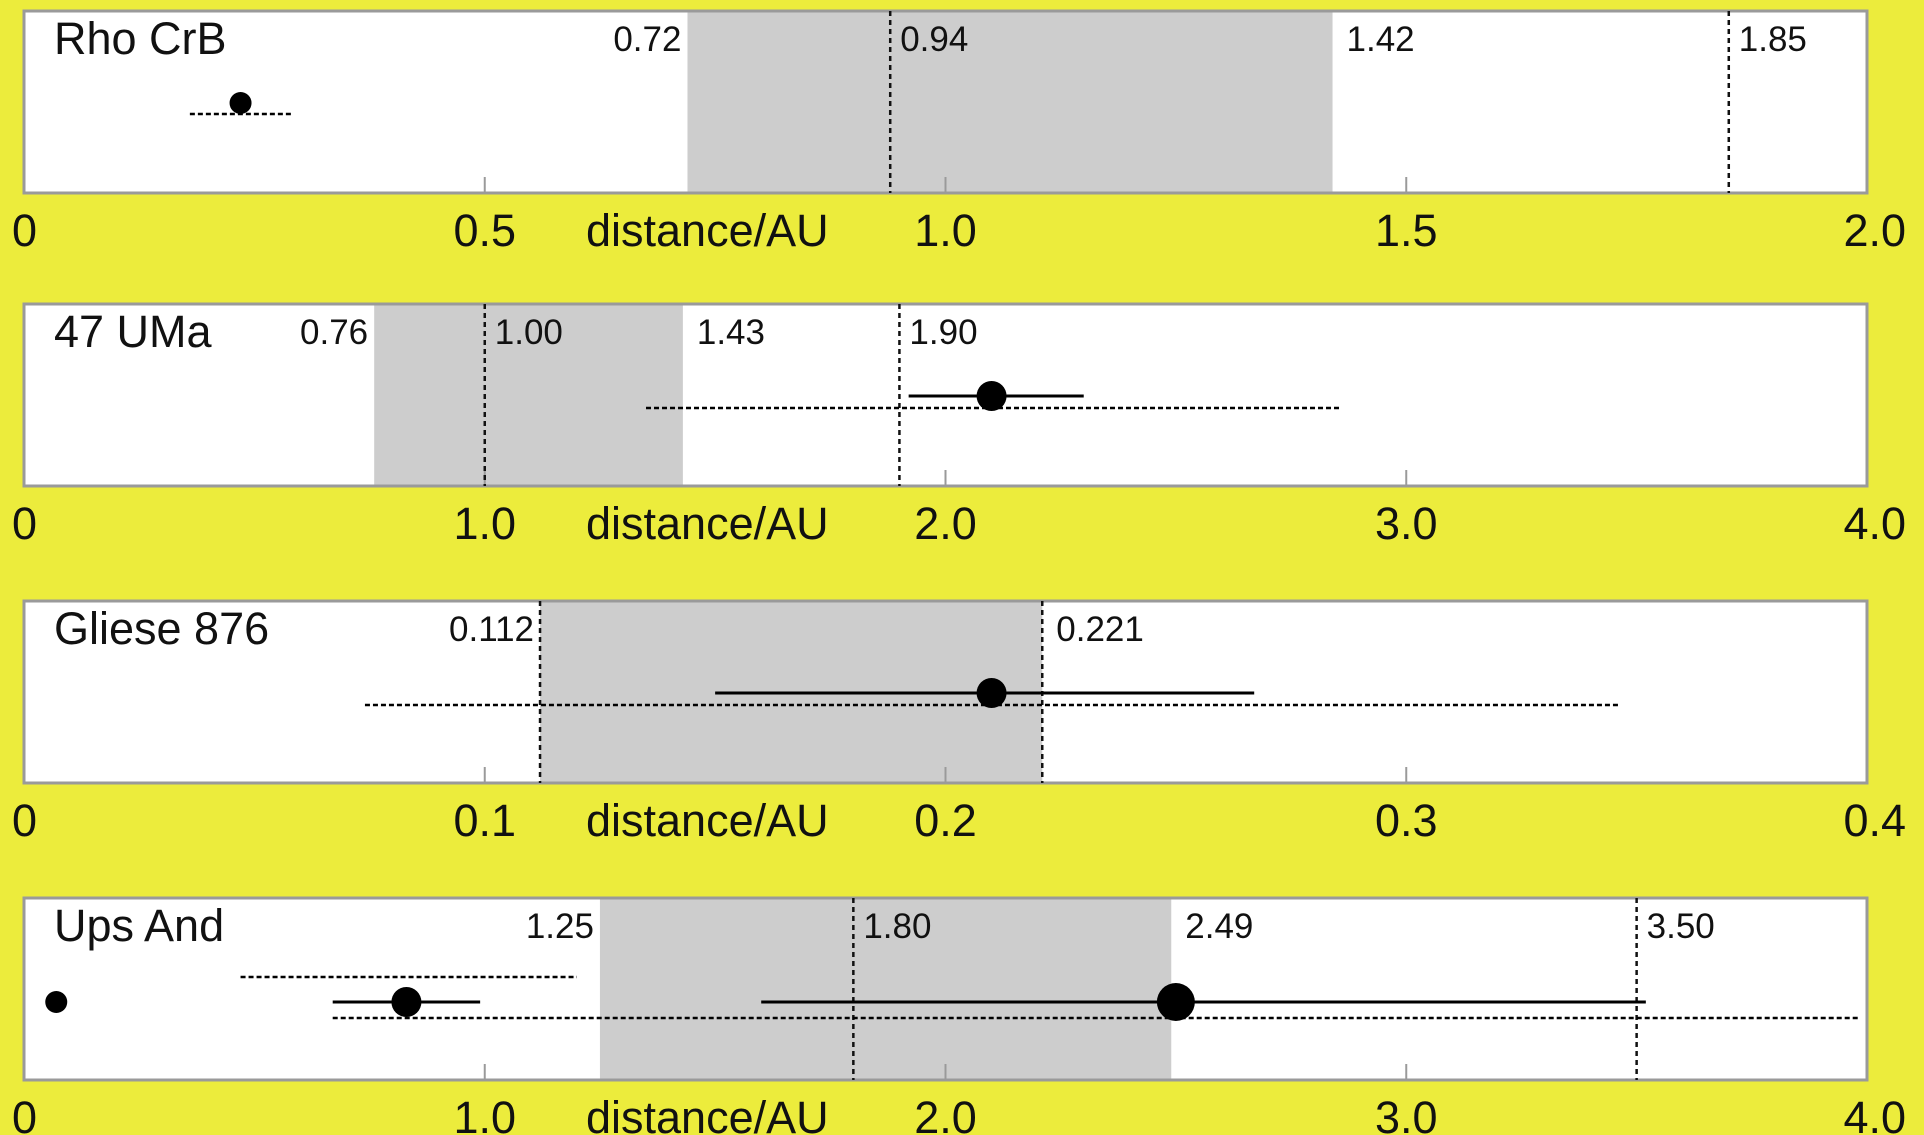 The width and height of the screenshot is (1924, 1135). I want to click on reference-line-label: 0.94, so click(934, 39).